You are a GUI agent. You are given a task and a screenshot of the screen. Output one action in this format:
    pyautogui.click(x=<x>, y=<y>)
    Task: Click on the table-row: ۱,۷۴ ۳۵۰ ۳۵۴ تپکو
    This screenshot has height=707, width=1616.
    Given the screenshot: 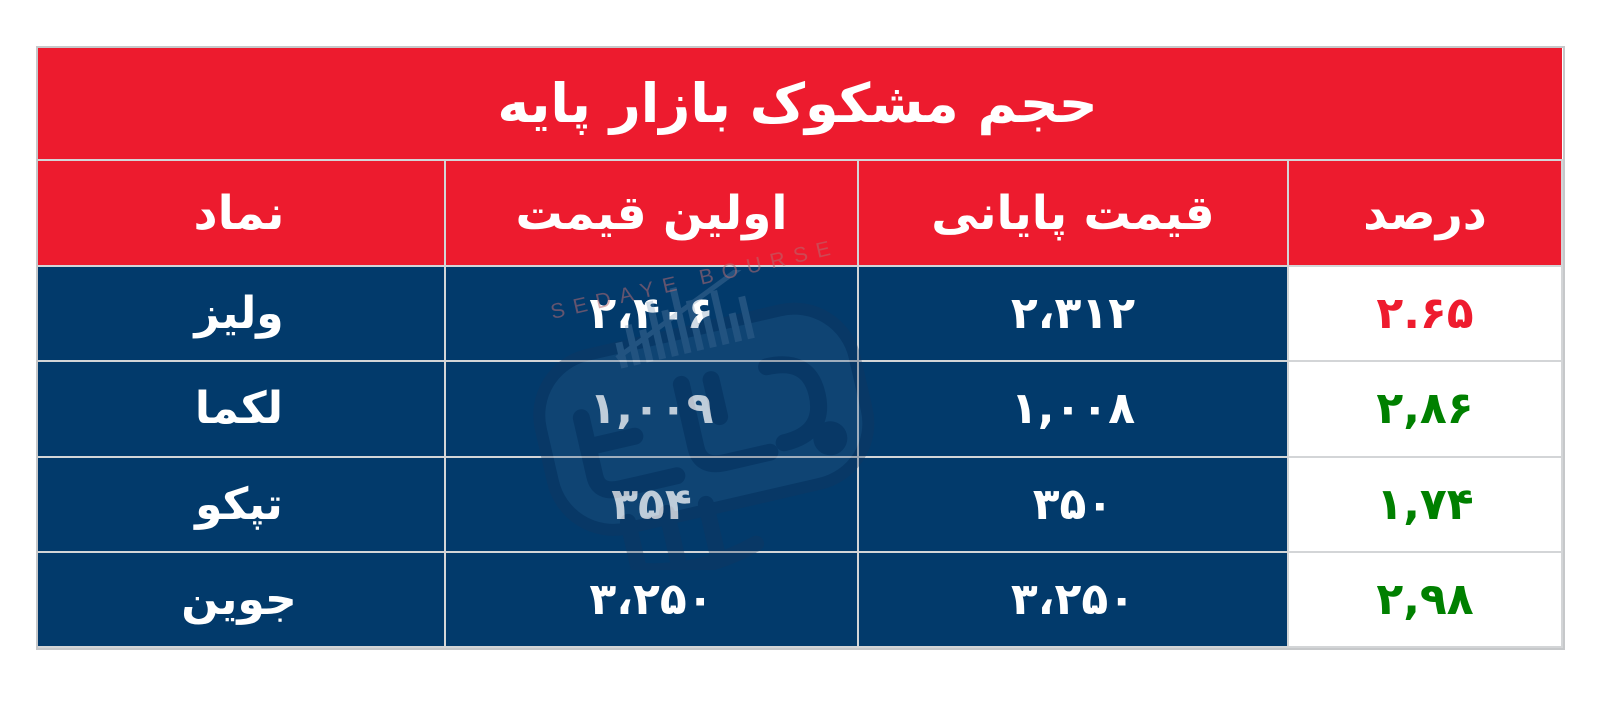 What is the action you would take?
    pyautogui.click(x=800, y=504)
    